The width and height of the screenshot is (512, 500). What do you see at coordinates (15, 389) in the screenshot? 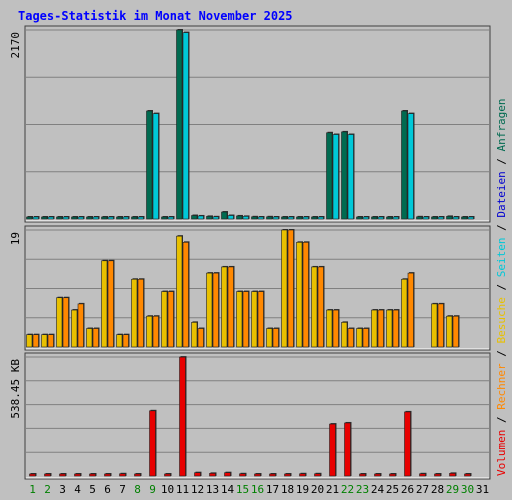
I see `panel-max-label: 538.45 KB` at bounding box center [15, 389].